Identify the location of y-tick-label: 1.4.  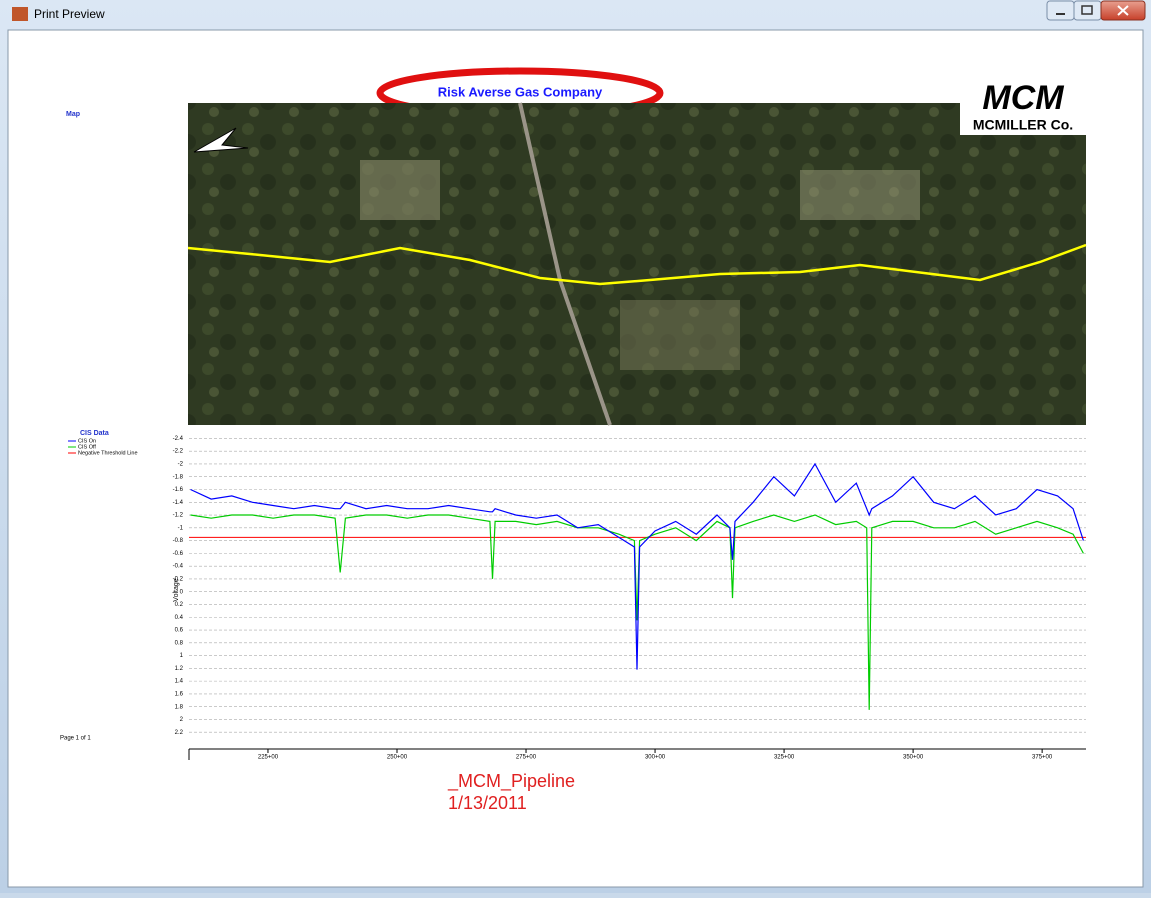
(179, 682).